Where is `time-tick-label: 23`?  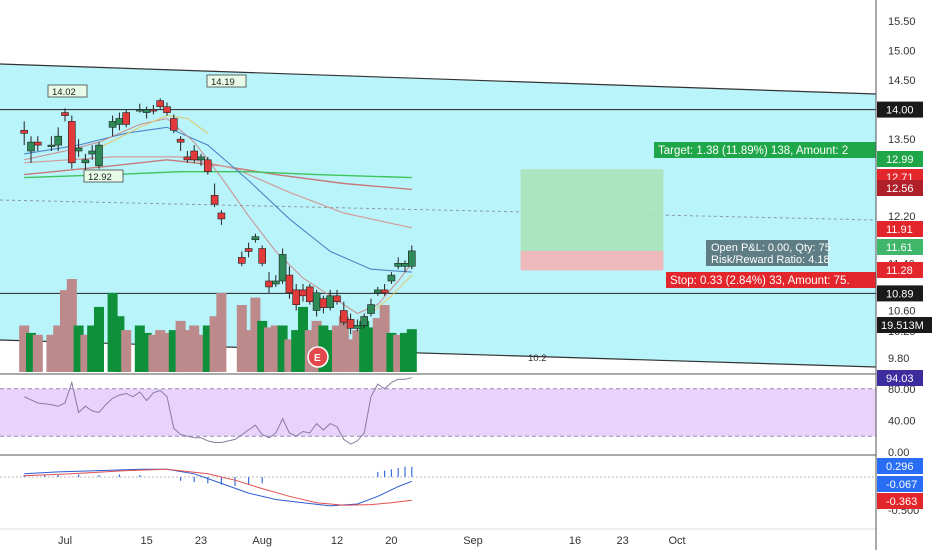 time-tick-label: 23 is located at coordinates (622, 541).